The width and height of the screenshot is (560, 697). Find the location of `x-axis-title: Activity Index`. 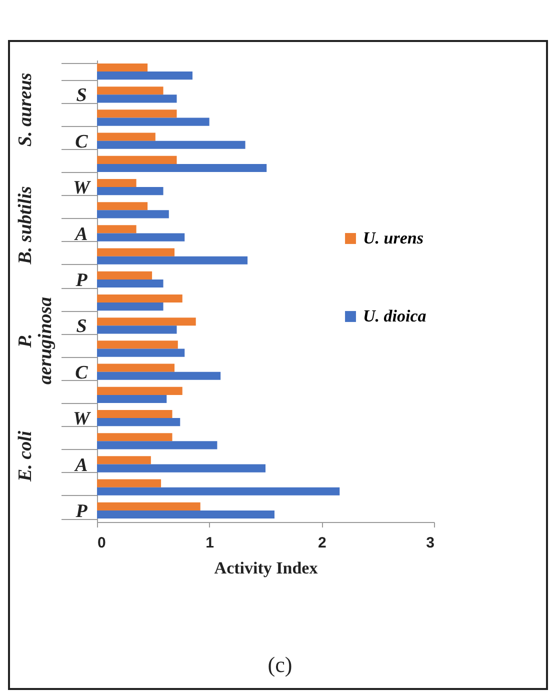

x-axis-title: Activity Index is located at coordinates (266, 568).